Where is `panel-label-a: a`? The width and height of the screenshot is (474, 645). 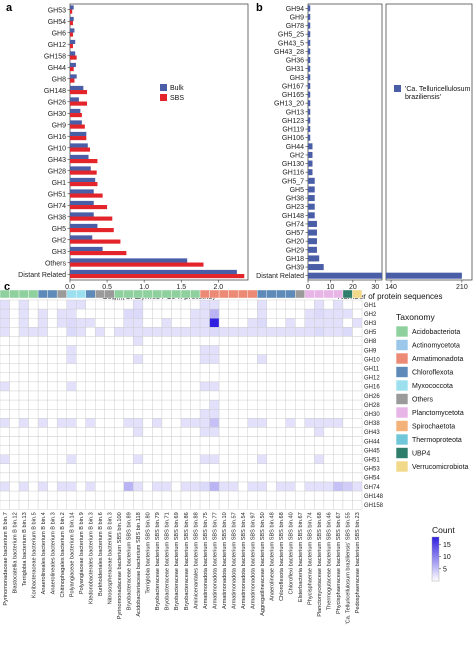
panel-label-a: a is located at coordinates (9, 8).